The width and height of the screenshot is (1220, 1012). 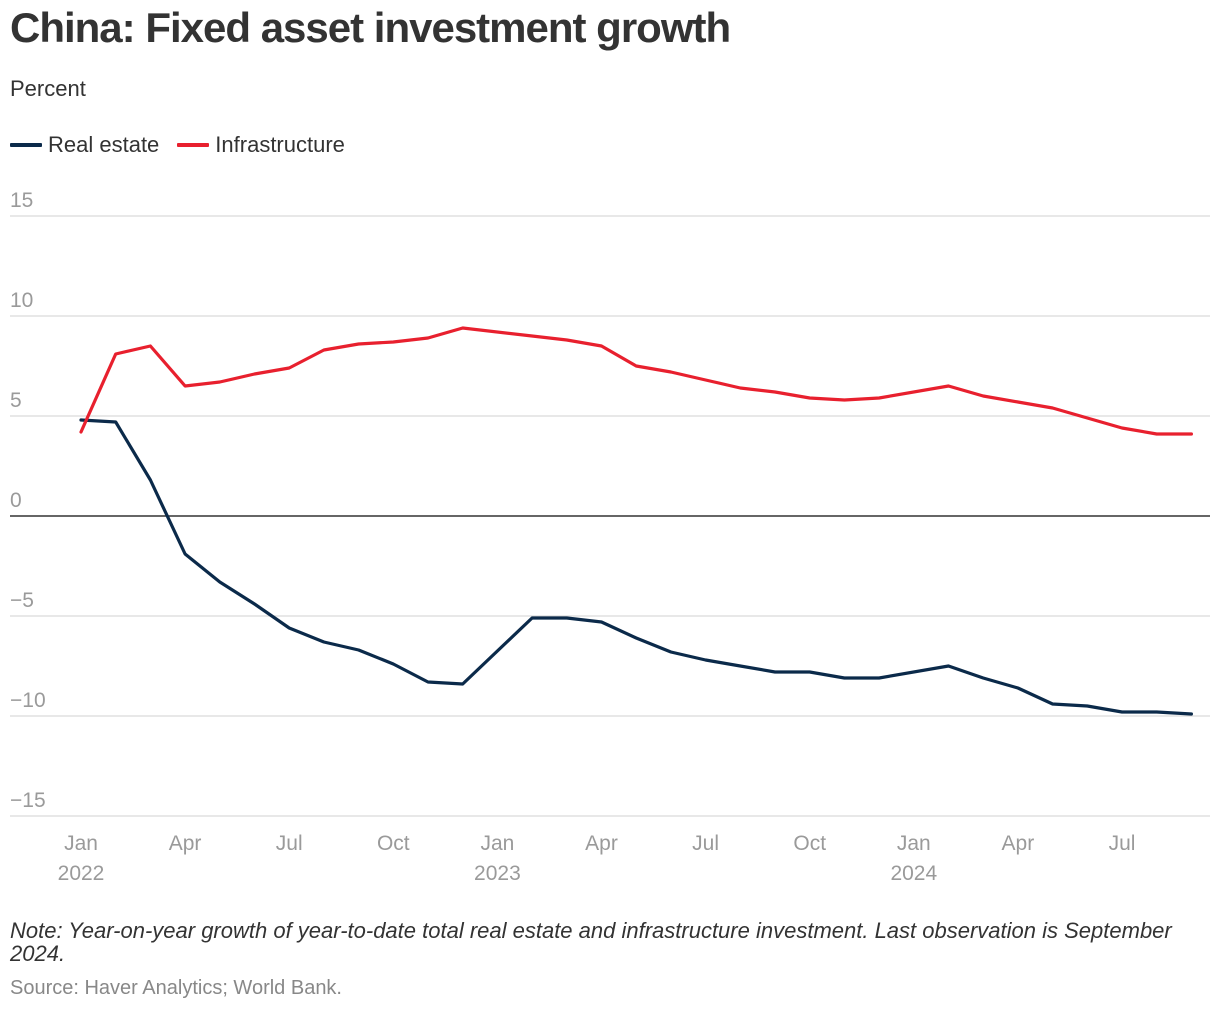 What do you see at coordinates (913, 873) in the screenshot?
I see `x-tick-year-label: 2024` at bounding box center [913, 873].